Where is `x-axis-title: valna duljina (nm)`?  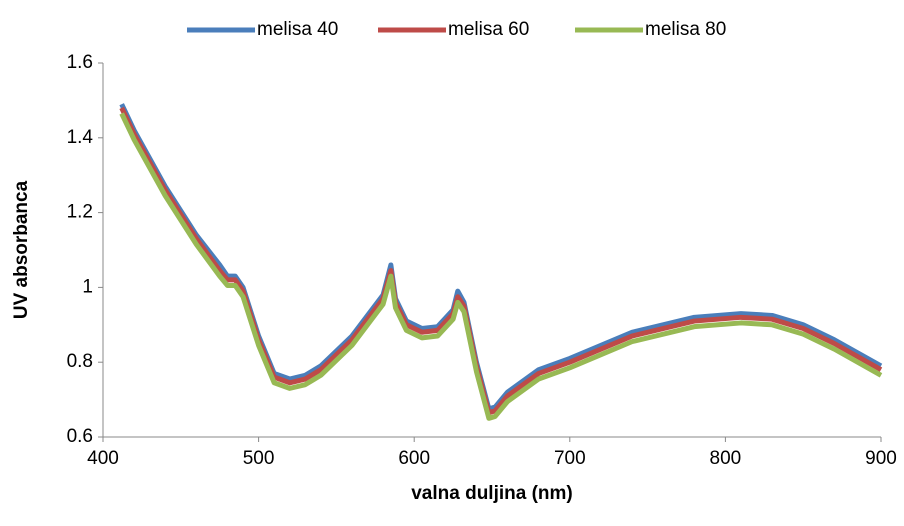
x-axis-title: valna duljina (nm) is located at coordinates (492, 493).